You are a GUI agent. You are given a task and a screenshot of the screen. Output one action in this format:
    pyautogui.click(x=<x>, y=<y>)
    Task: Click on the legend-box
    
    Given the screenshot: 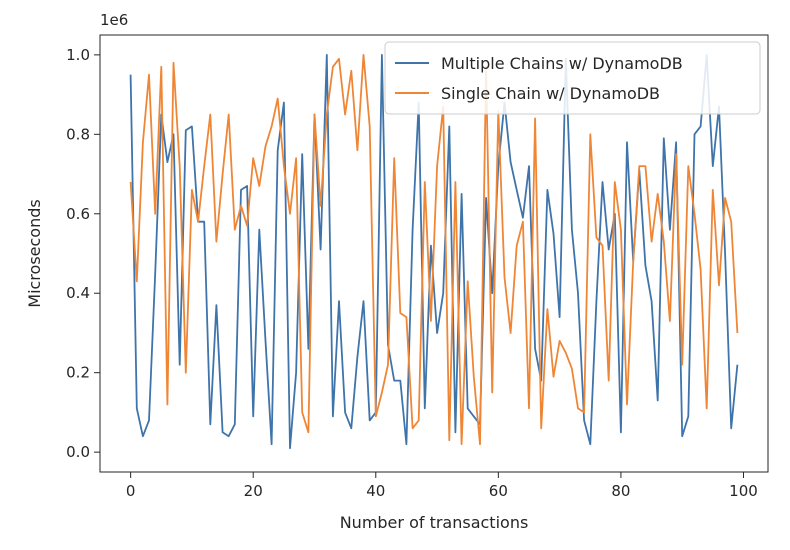 What is the action you would take?
    pyautogui.click(x=572, y=78)
    